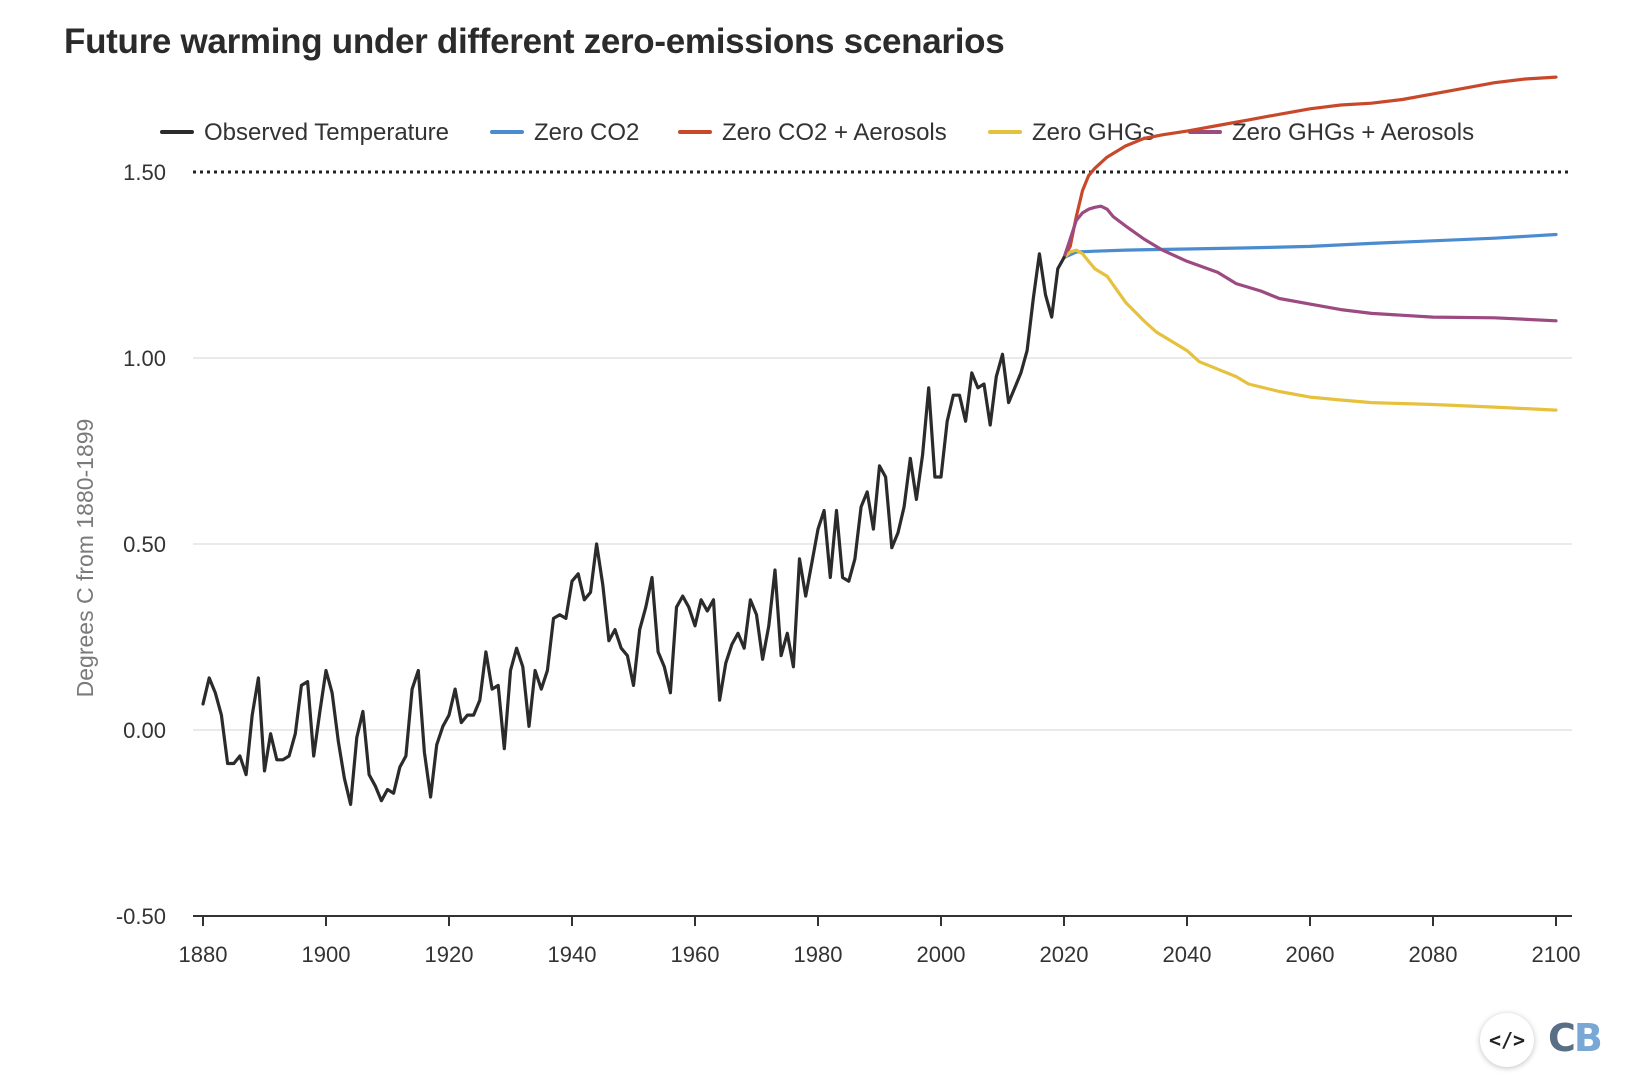 Image resolution: width=1642 pixels, height=1092 pixels. I want to click on x-tick-label: 1960, so click(695, 954).